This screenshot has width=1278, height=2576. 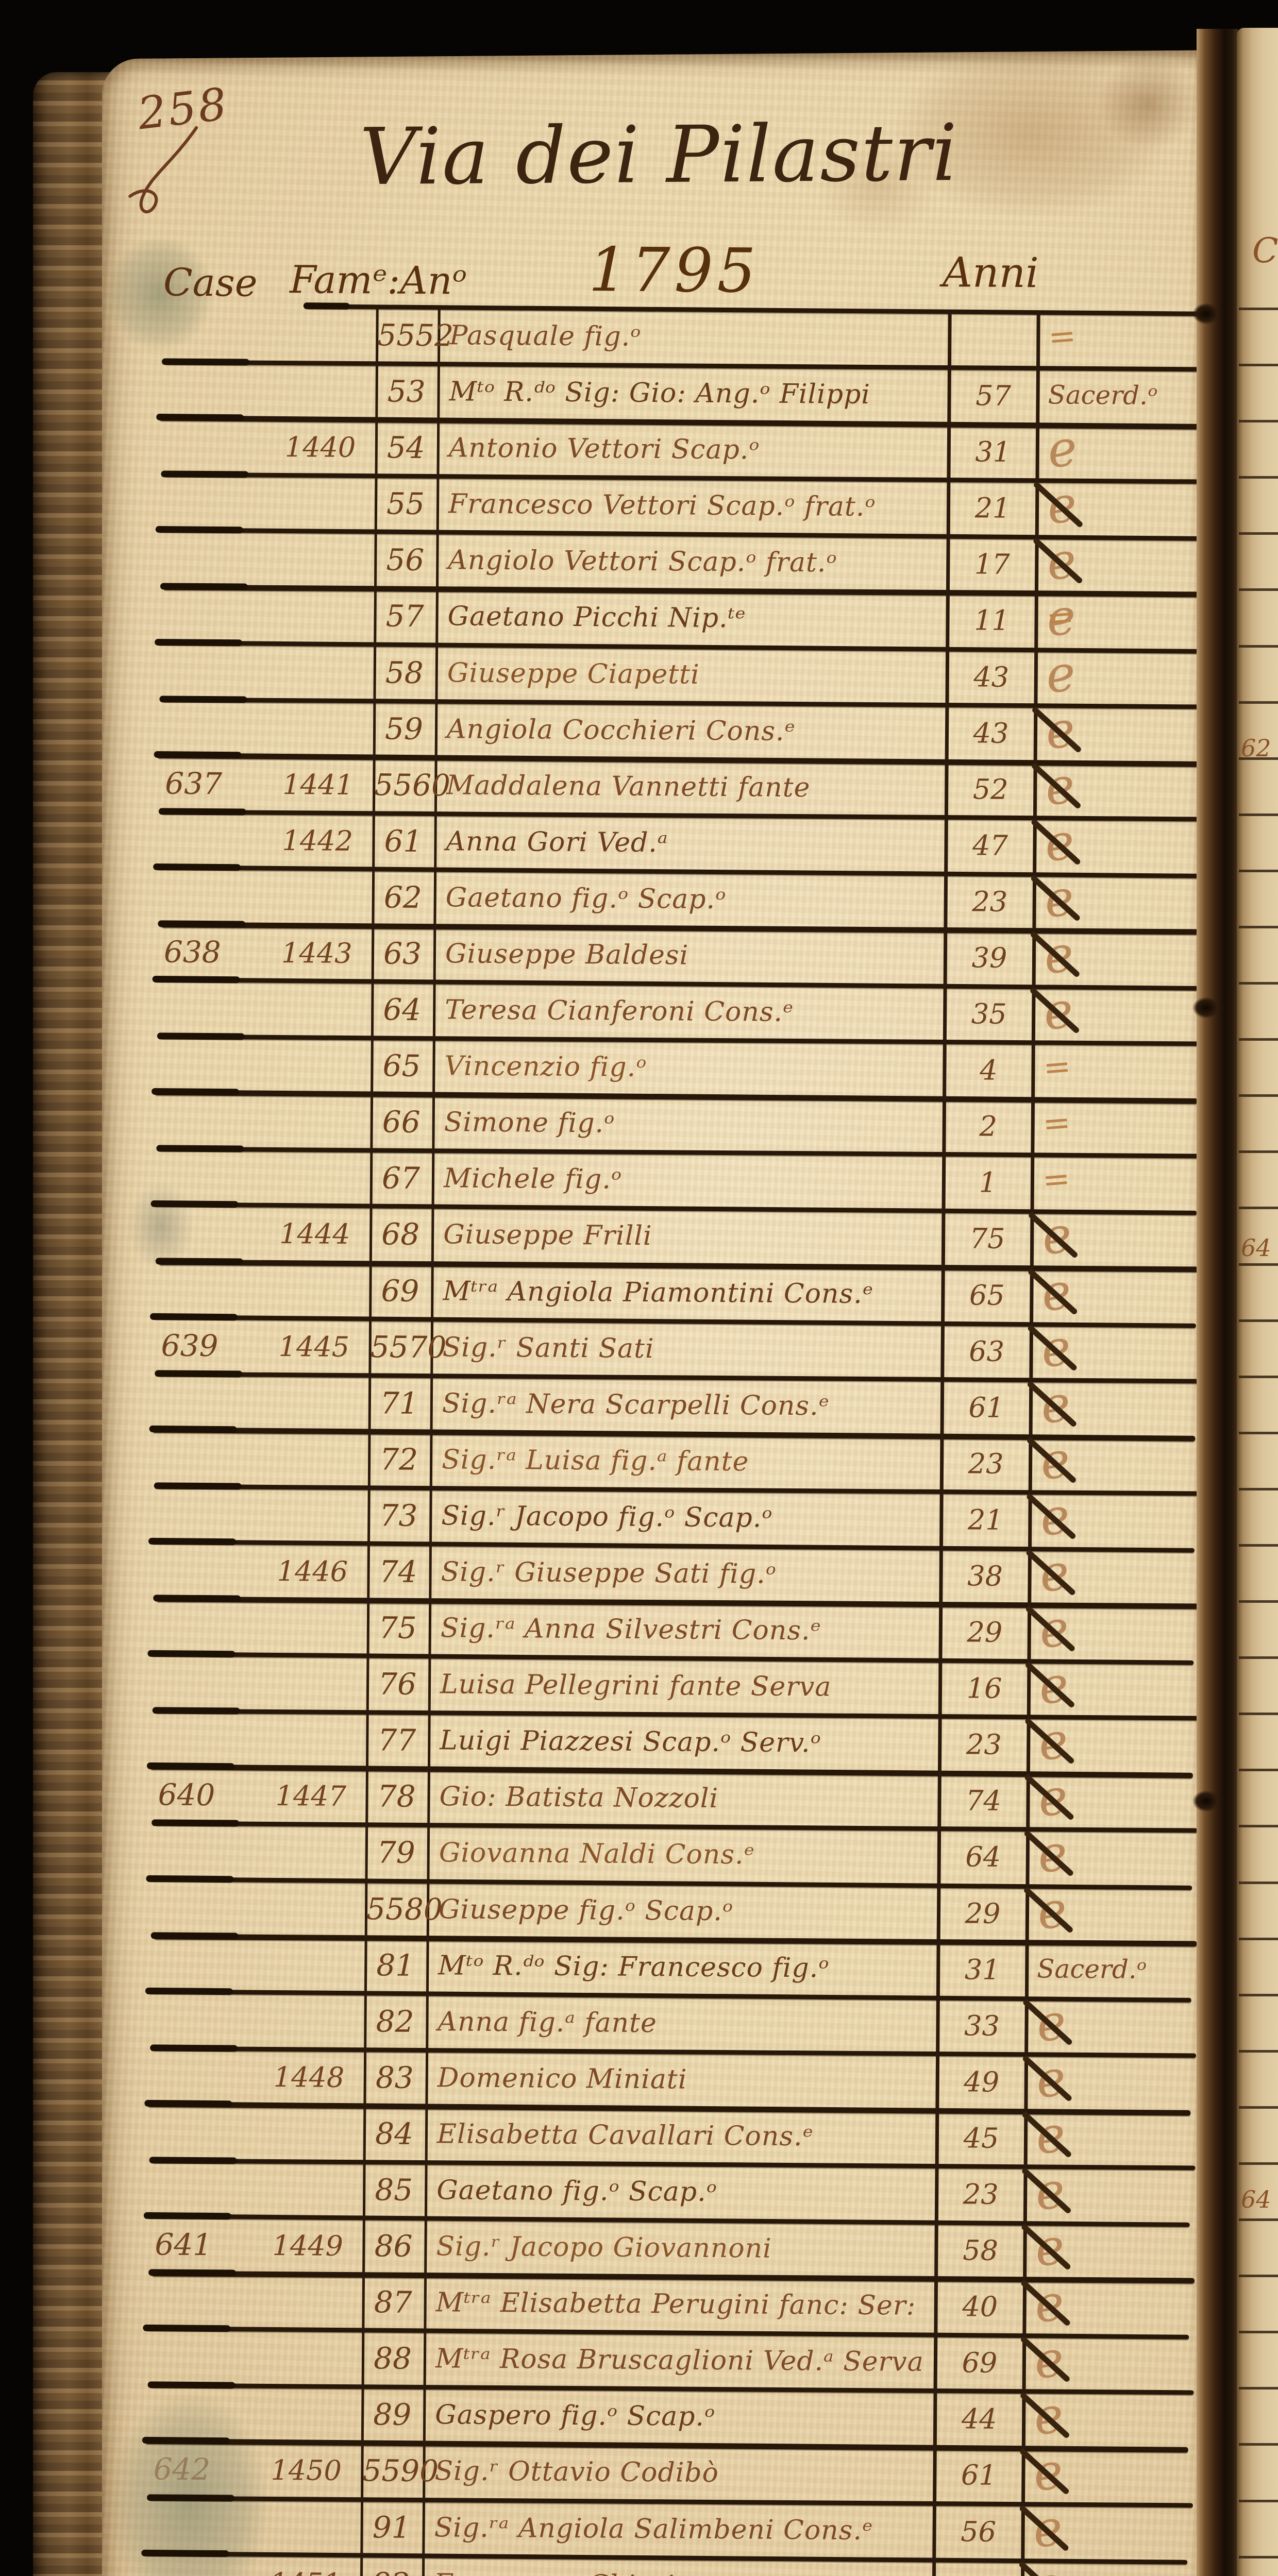 What do you see at coordinates (163, 170) in the screenshot?
I see `folio-flourish` at bounding box center [163, 170].